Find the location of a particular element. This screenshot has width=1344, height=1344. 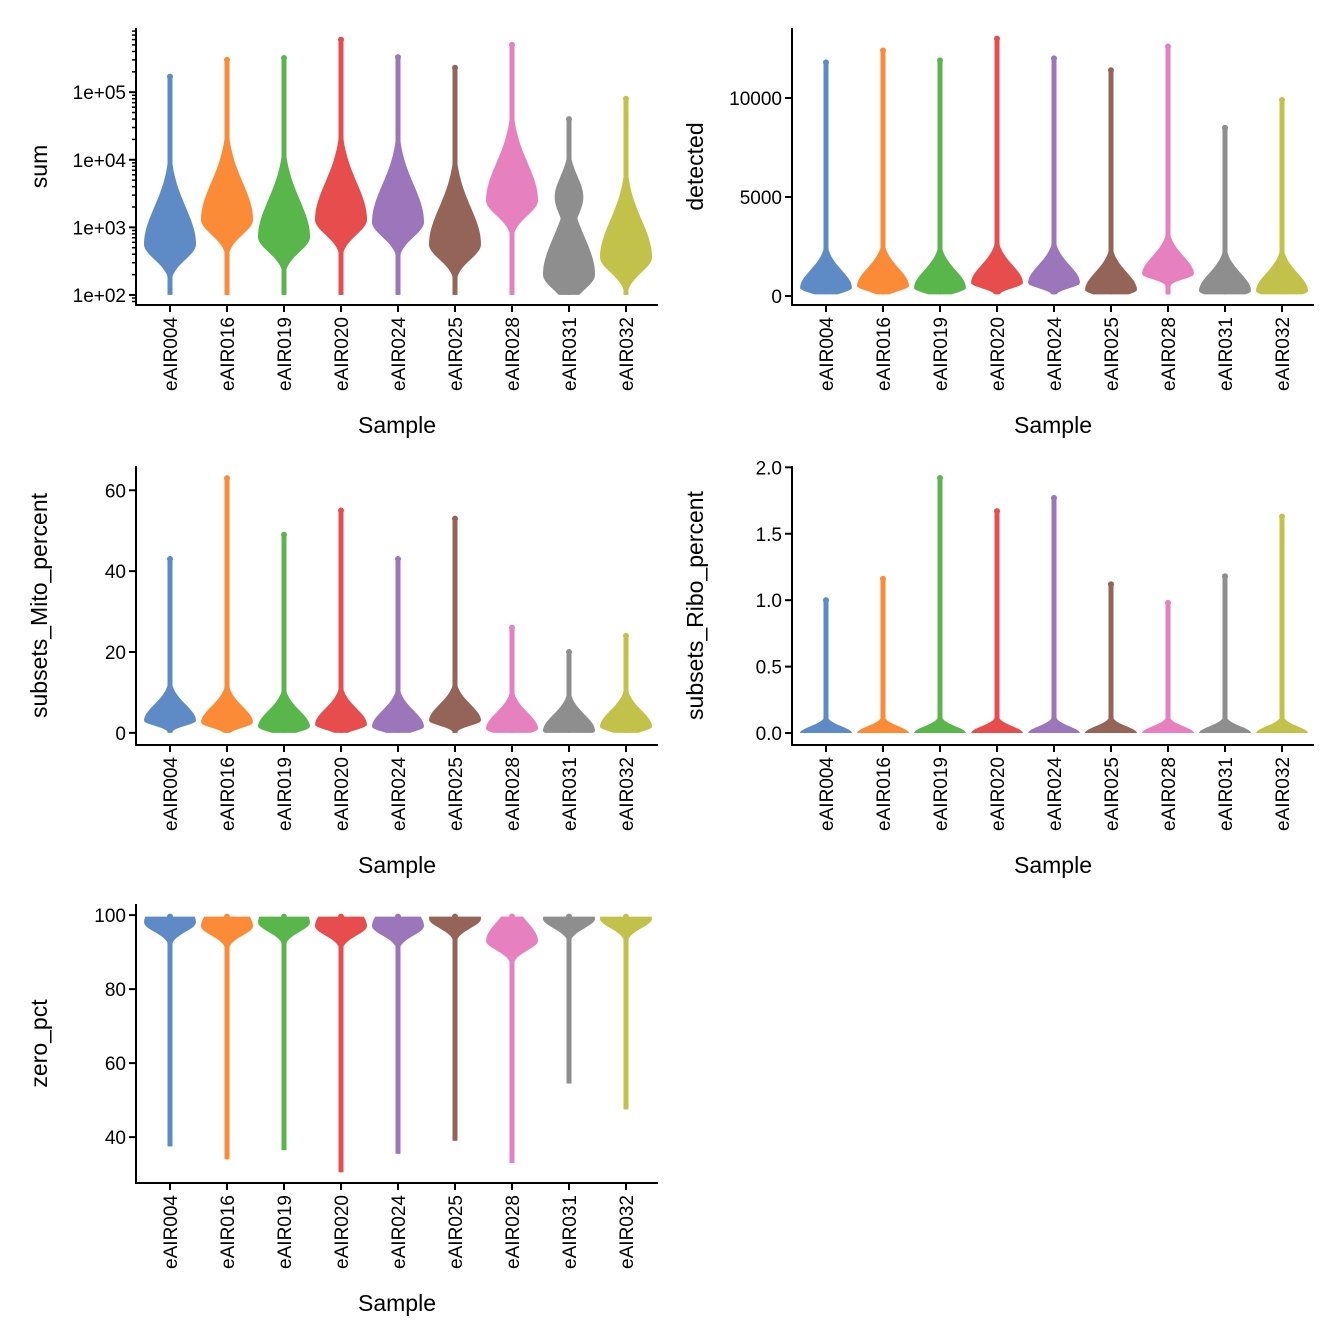

y-axis-title: zero_pct is located at coordinates (39, 1043).